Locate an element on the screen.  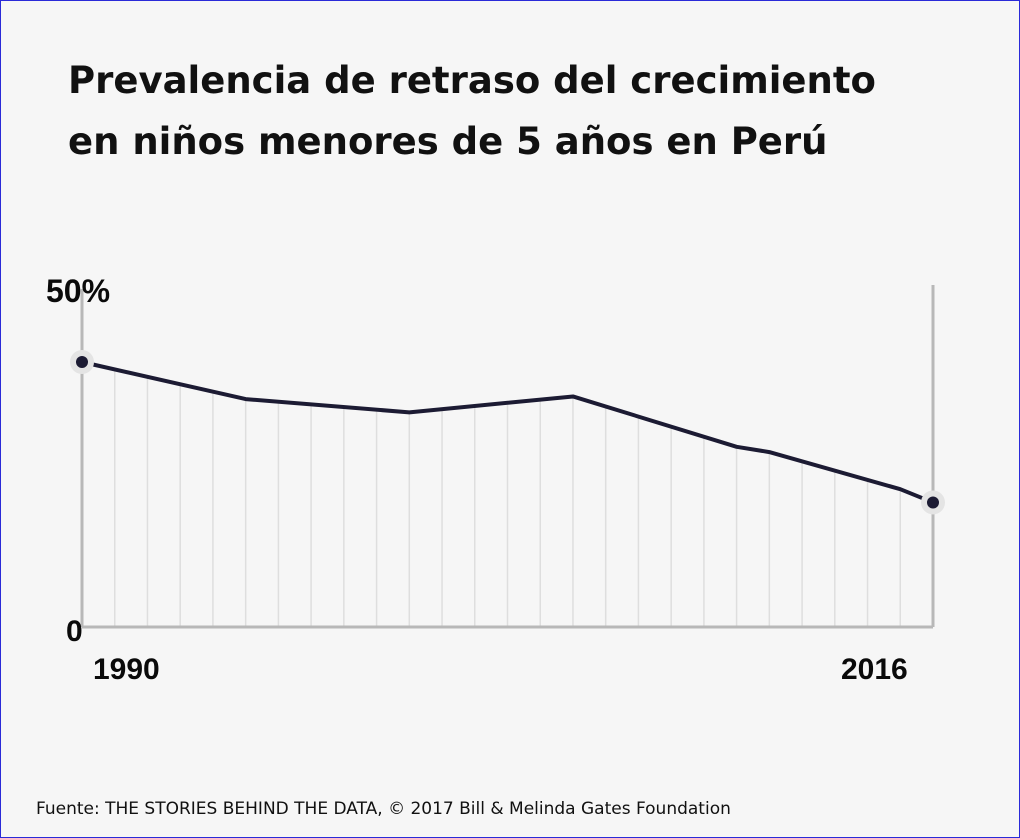
x-tick-label-start: 1990 is located at coordinates (126, 669).